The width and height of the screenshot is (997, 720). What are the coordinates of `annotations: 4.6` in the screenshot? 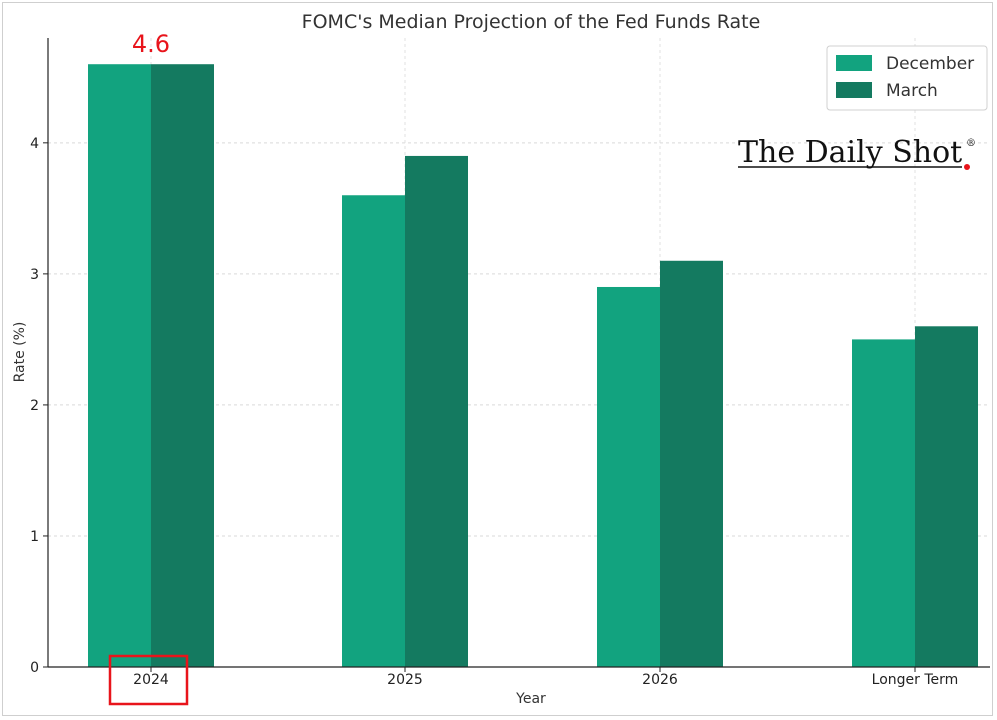 It's located at (151, 44).